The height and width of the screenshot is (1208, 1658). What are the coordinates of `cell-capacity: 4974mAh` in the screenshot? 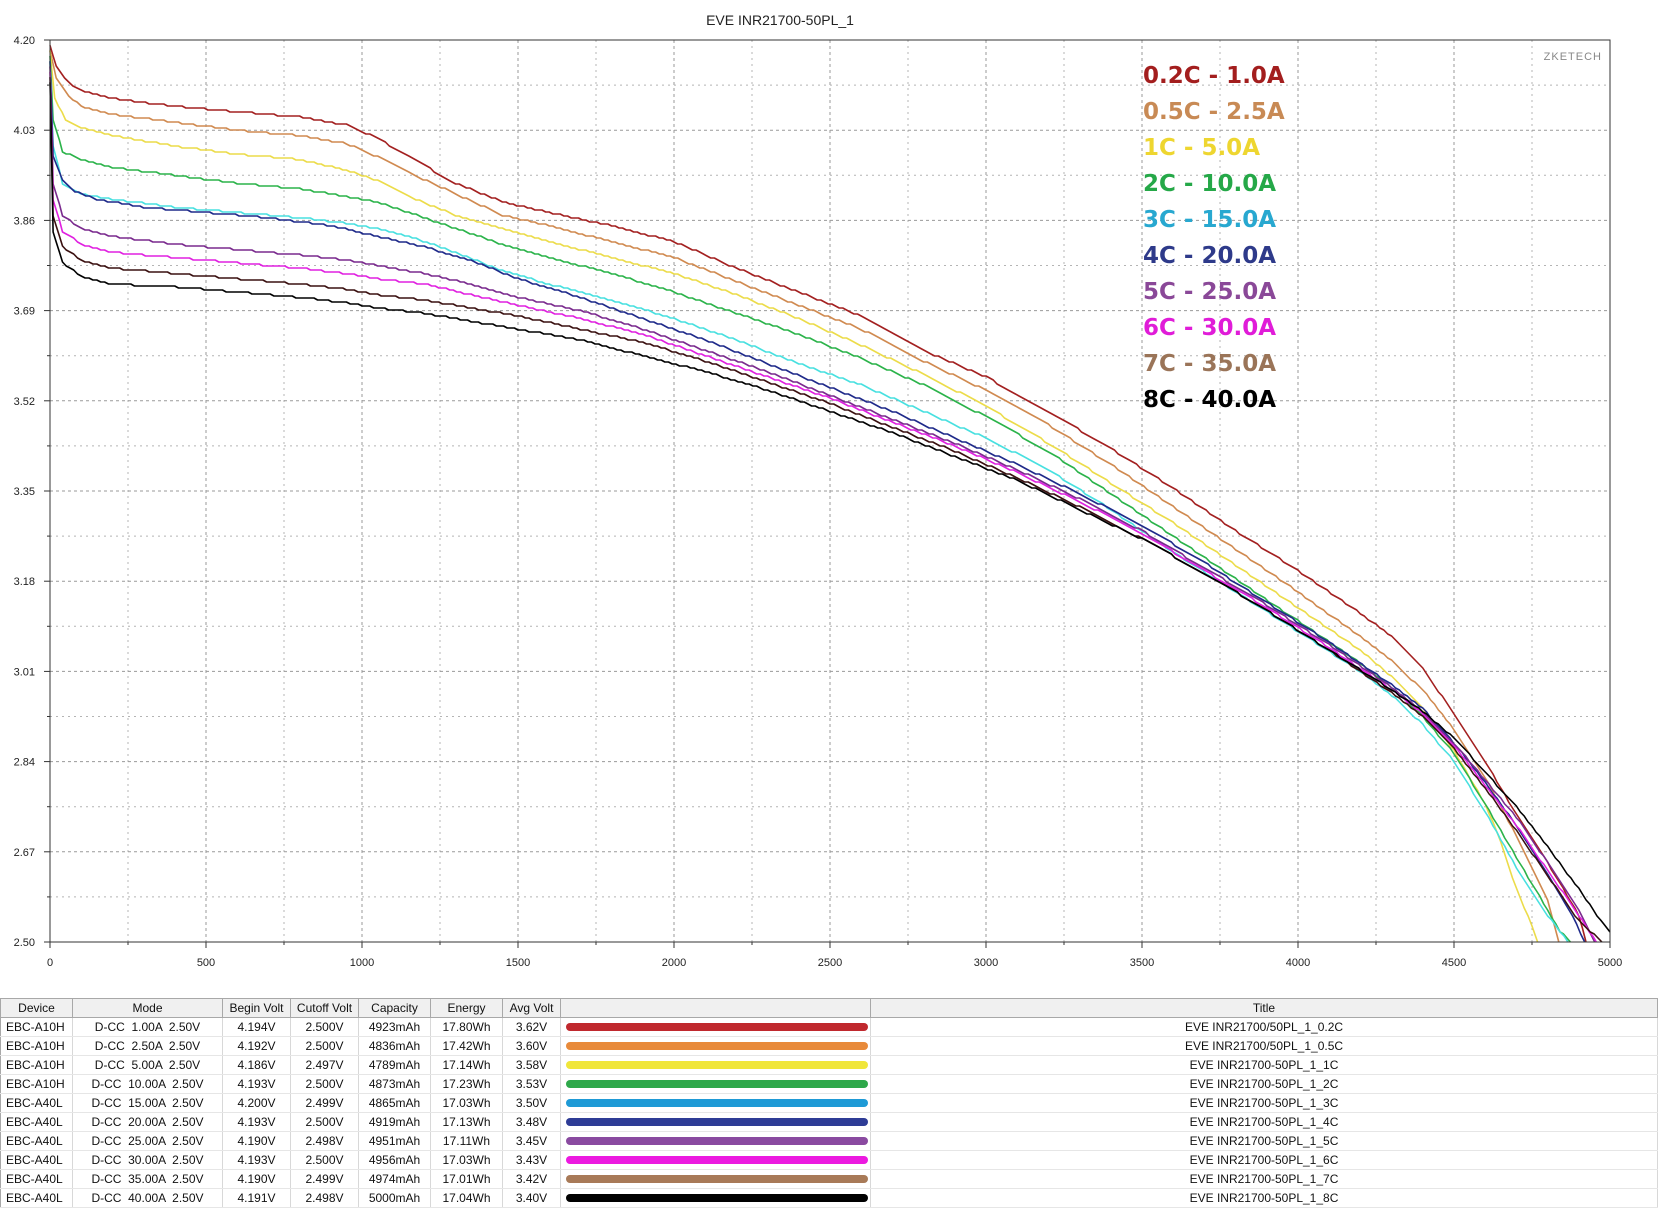 It's located at (394, 1179).